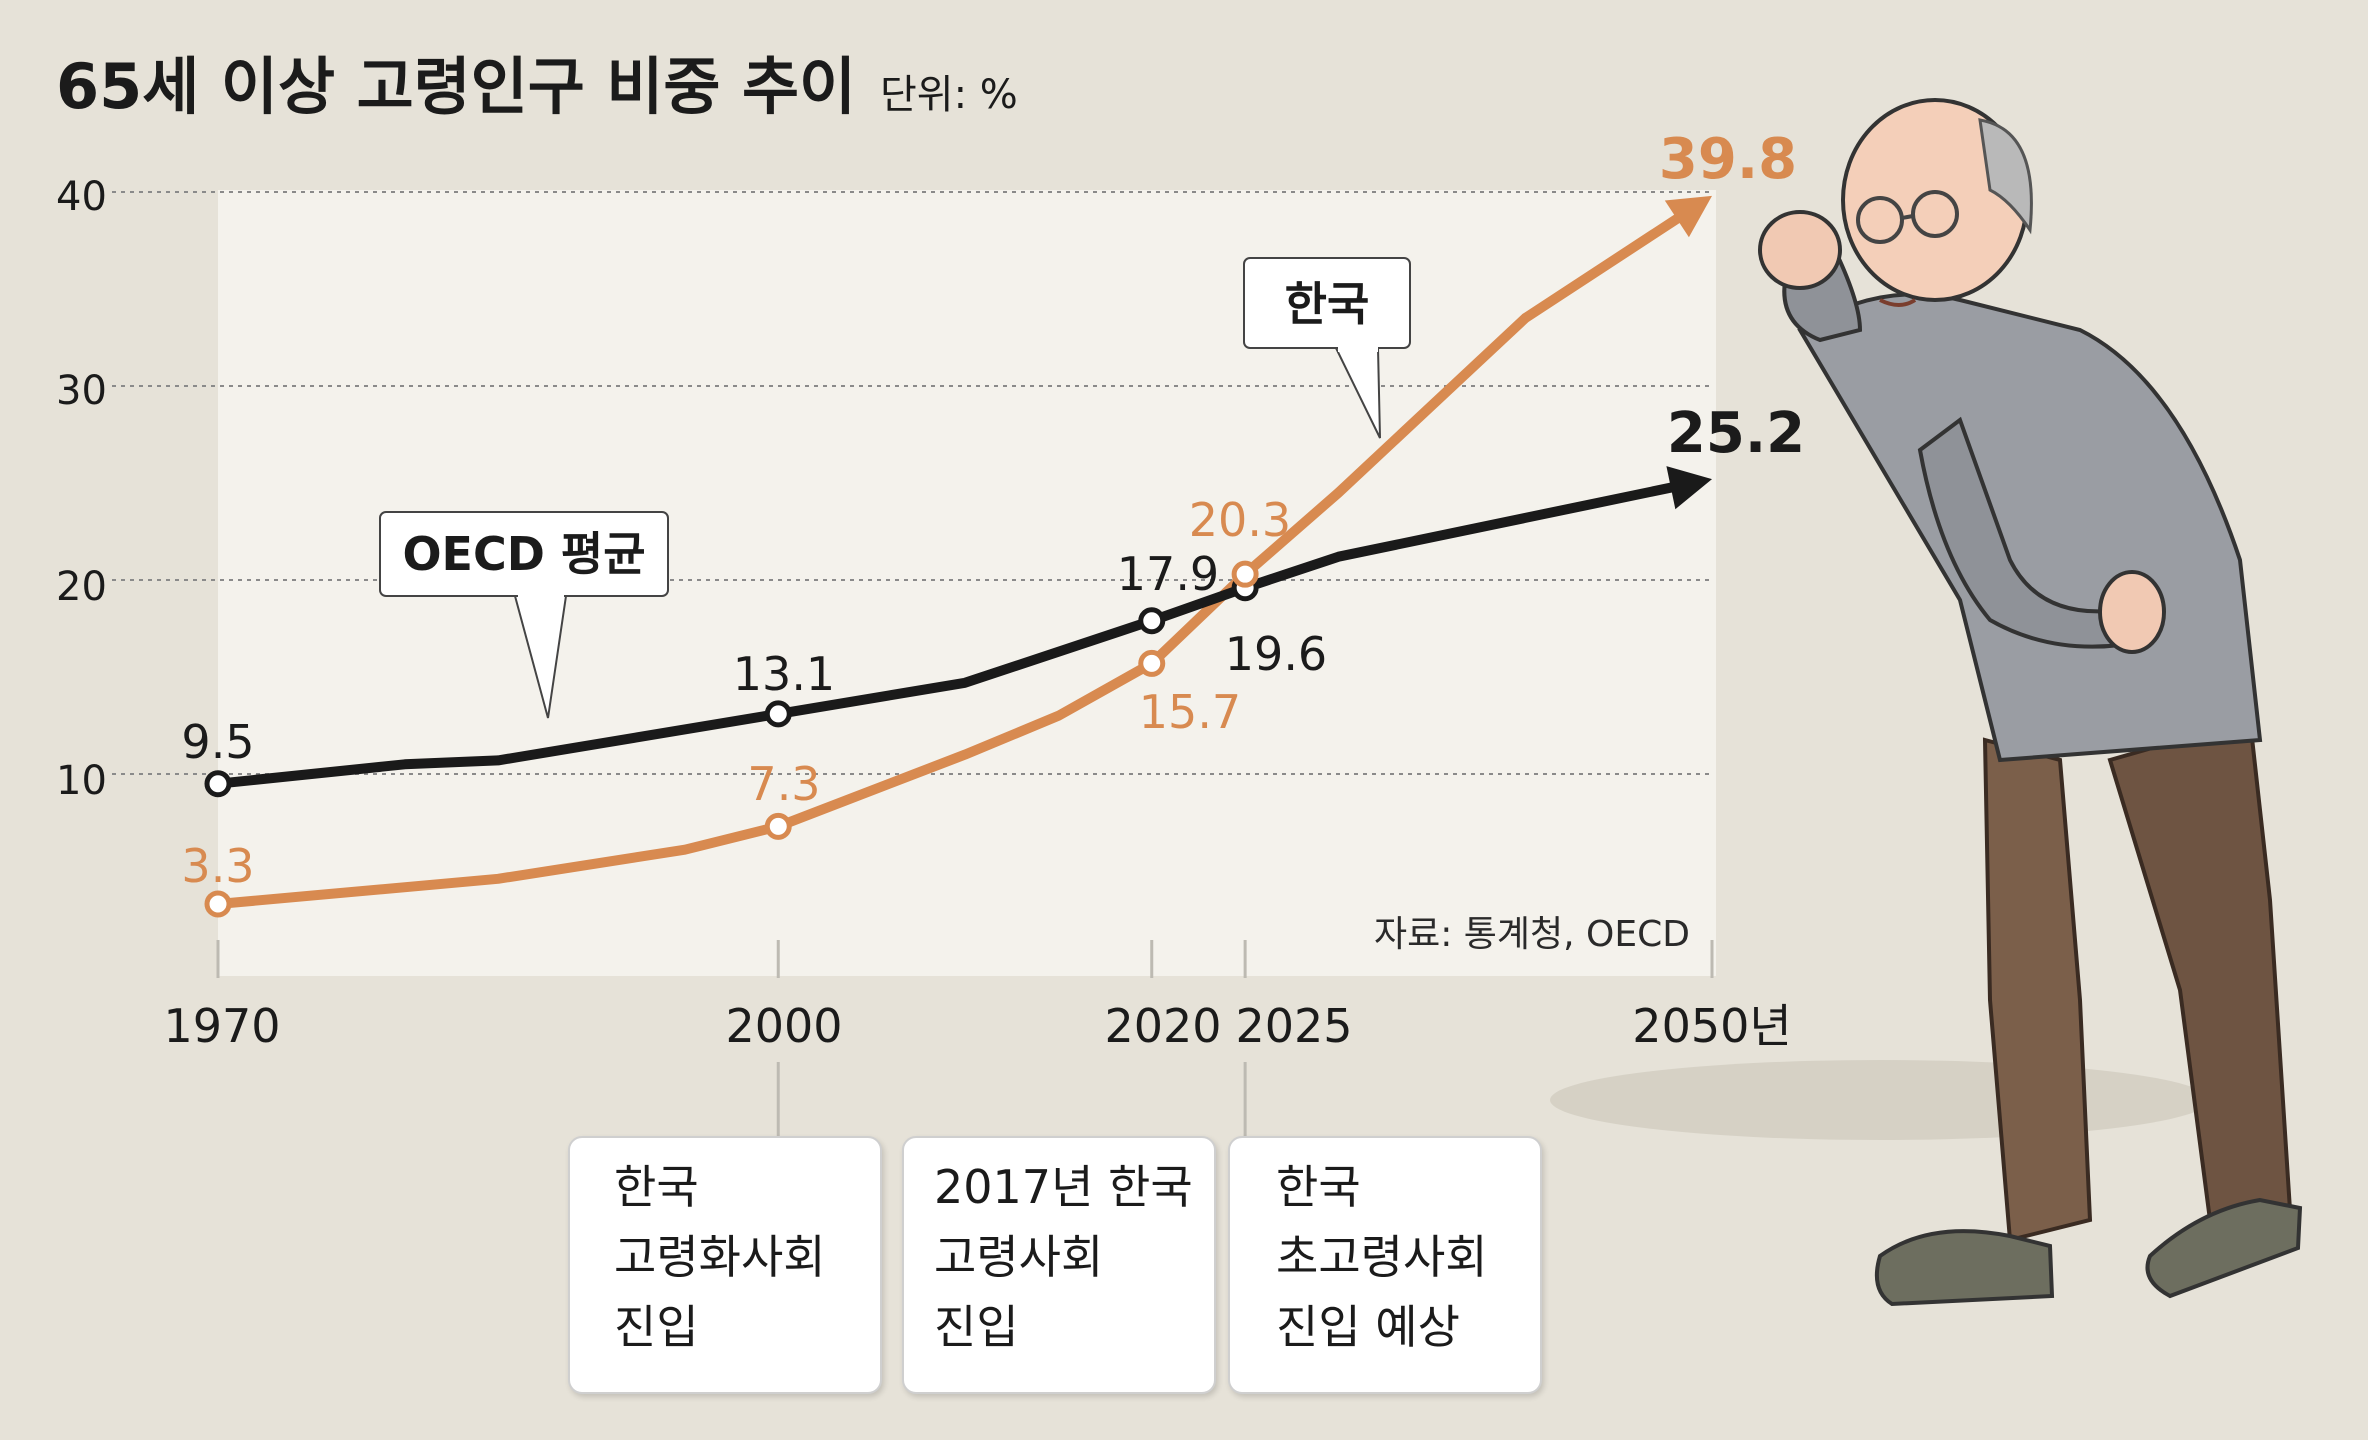 Image resolution: width=2368 pixels, height=1440 pixels. What do you see at coordinates (218, 784) in the screenshot?
I see `oecd-point-1970` at bounding box center [218, 784].